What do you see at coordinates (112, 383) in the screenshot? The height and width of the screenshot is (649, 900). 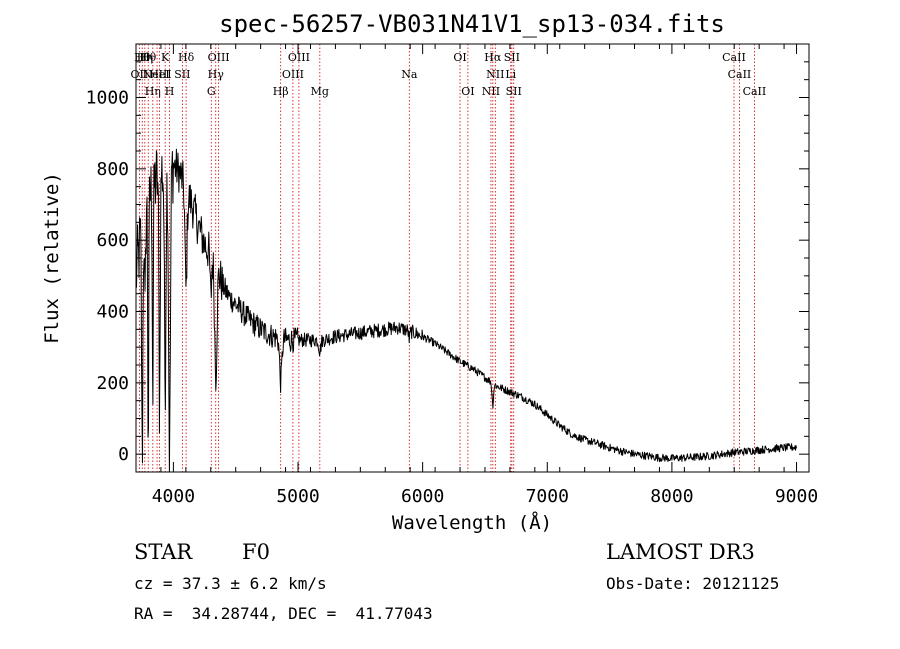 I see `y-tick-label: 200` at bounding box center [112, 383].